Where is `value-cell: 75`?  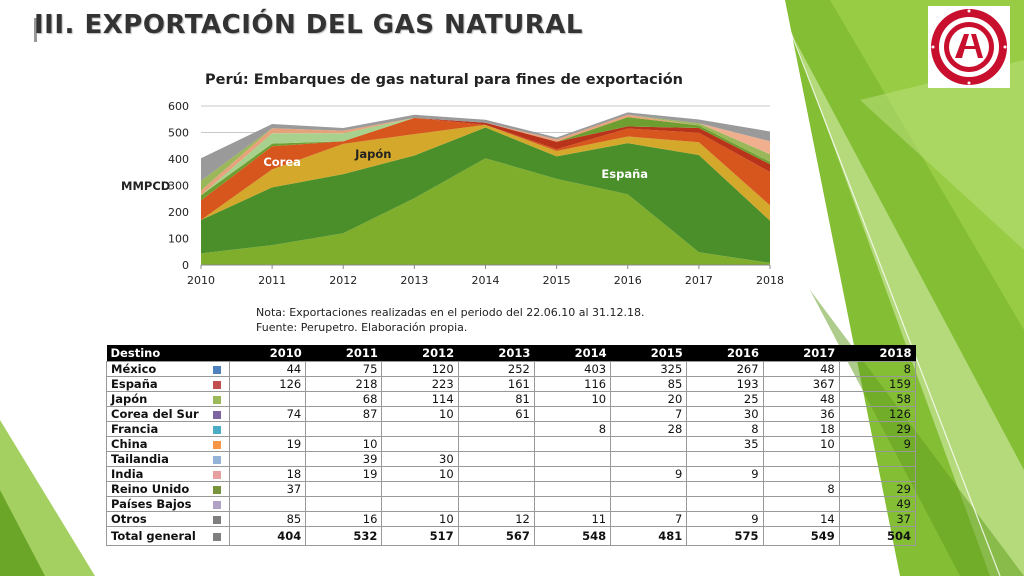 value-cell: 75 is located at coordinates (344, 369).